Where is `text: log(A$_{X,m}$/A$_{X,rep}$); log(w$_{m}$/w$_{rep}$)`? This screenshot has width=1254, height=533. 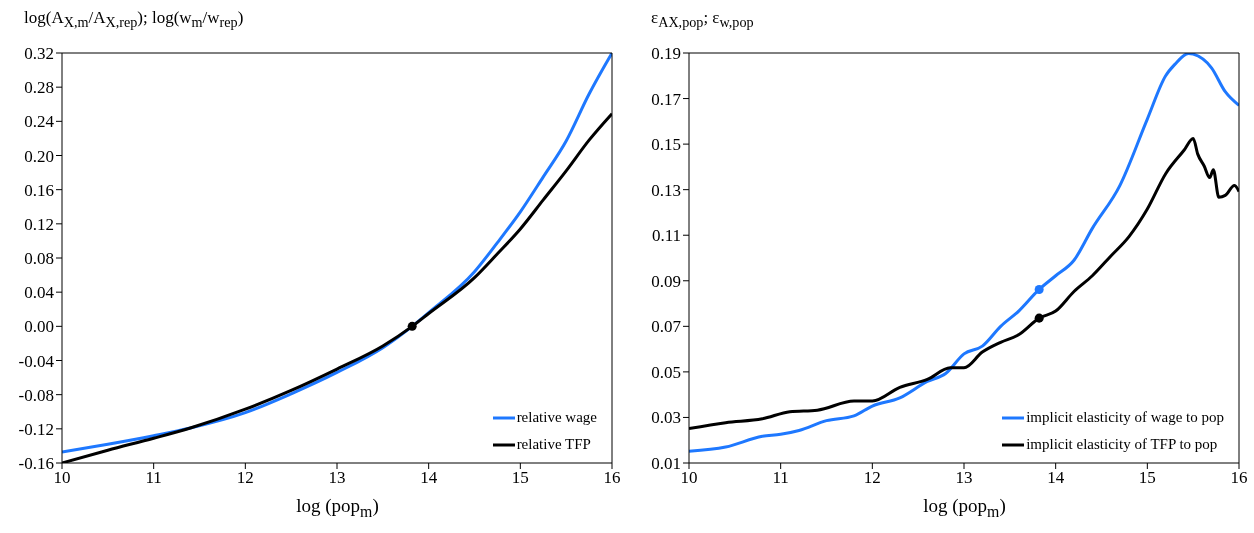 text: log(A$_{X,m}$/A$_{X,rep}$); log(w$_{m}$/w$_{rep}$) is located at coordinates (134, 19).